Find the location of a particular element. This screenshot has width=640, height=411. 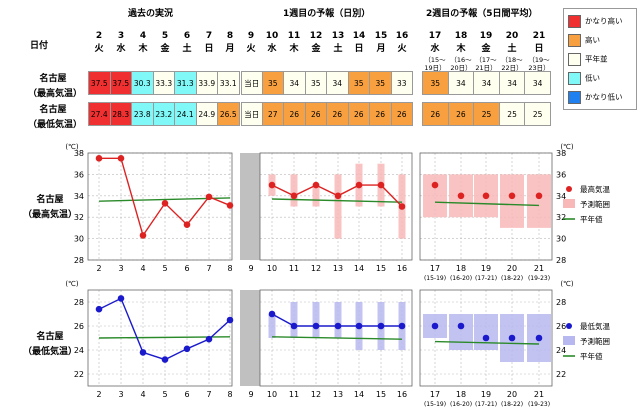

date-weekday: 土 is located at coordinates (187, 49).